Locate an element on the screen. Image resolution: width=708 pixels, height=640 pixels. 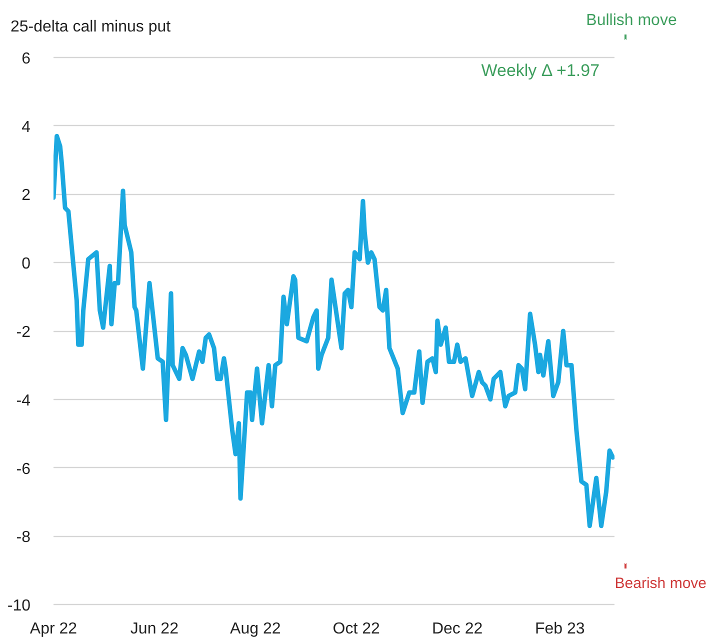
y-tick-label: -2 is located at coordinates (23, 332).